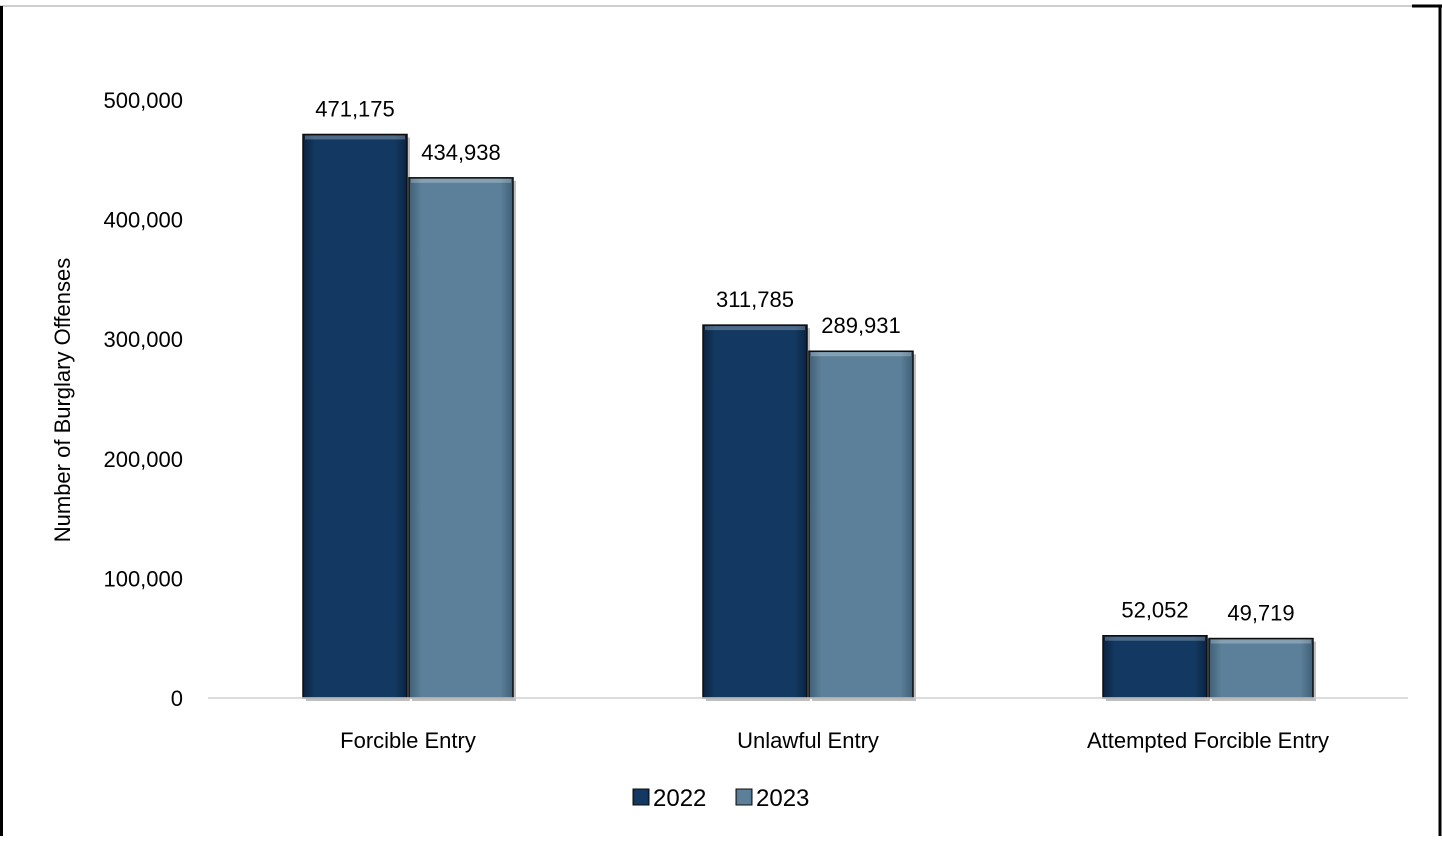 This screenshot has height=841, width=1442. Describe the element at coordinates (720, 798) in the screenshot. I see `legend: 2022 2023` at that location.